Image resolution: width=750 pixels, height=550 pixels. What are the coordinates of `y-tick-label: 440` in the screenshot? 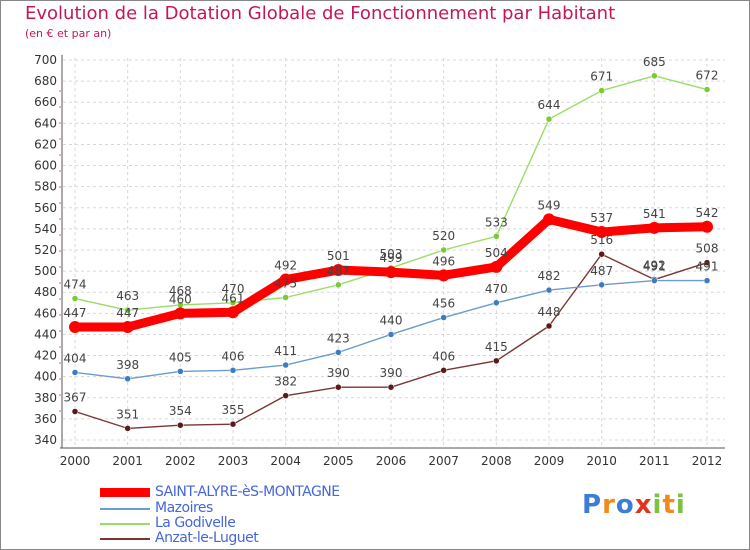 It's located at (45, 334).